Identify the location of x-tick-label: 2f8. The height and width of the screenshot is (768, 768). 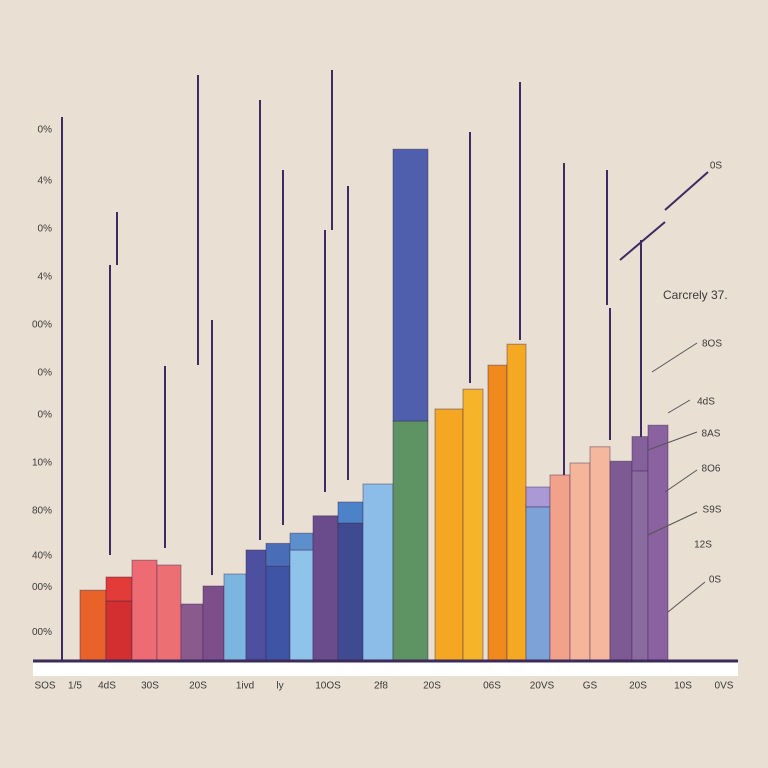
(381, 686).